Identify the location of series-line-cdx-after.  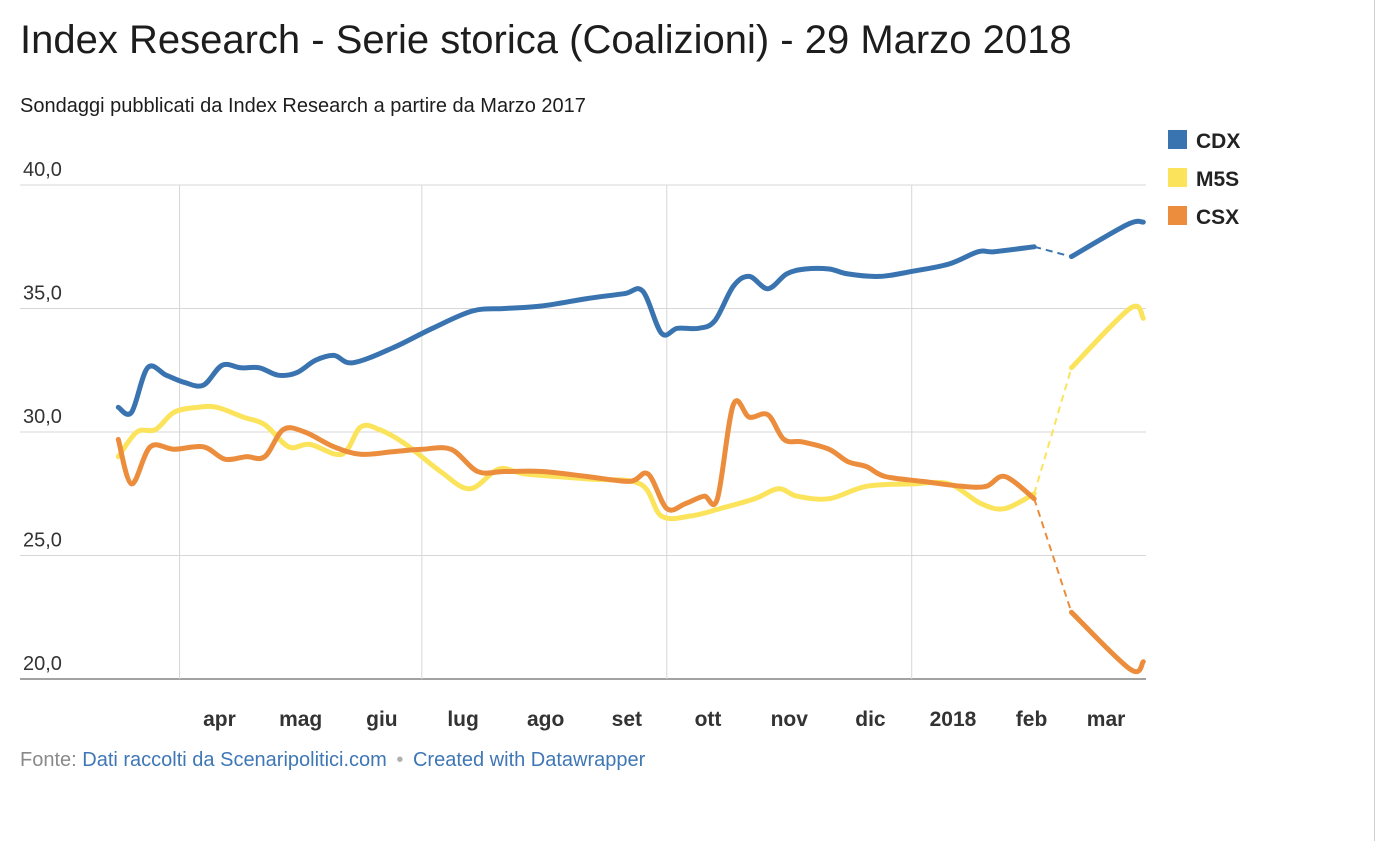
(1107, 239).